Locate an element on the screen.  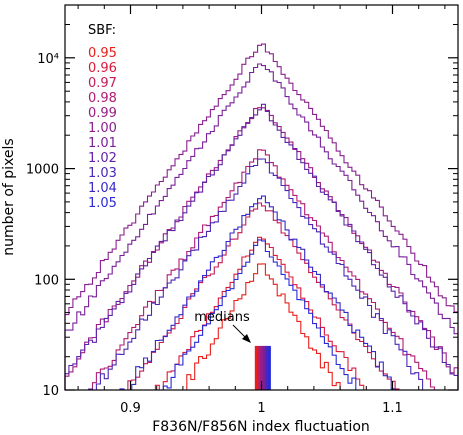
legend-item-1.01: 1.01 is located at coordinates (102, 143).